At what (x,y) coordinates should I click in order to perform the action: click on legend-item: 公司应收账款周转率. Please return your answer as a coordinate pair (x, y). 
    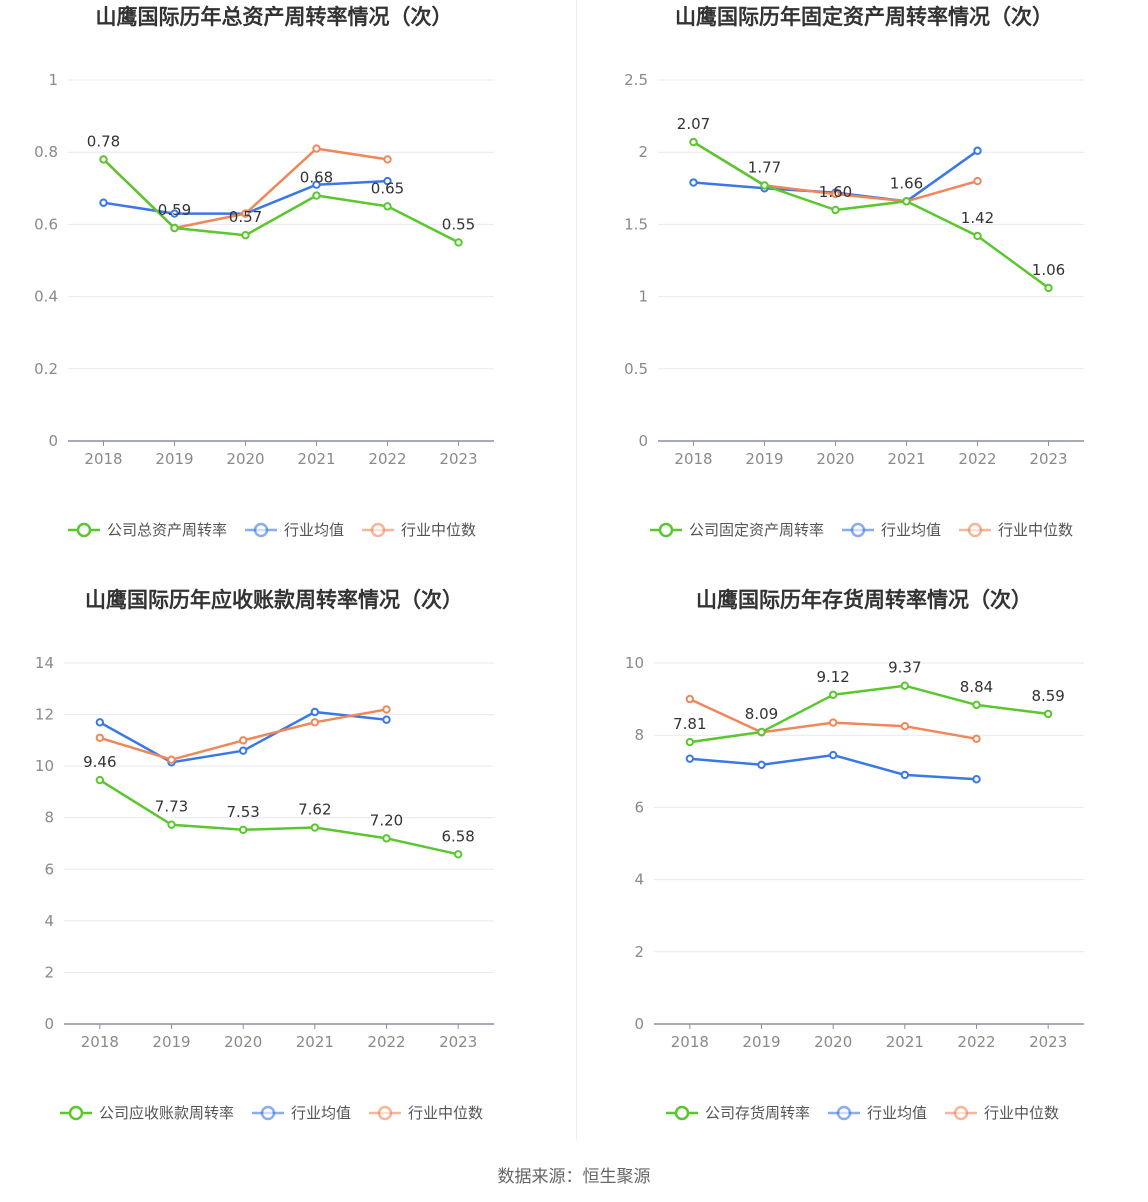
    Looking at the image, I should click on (147, 1113).